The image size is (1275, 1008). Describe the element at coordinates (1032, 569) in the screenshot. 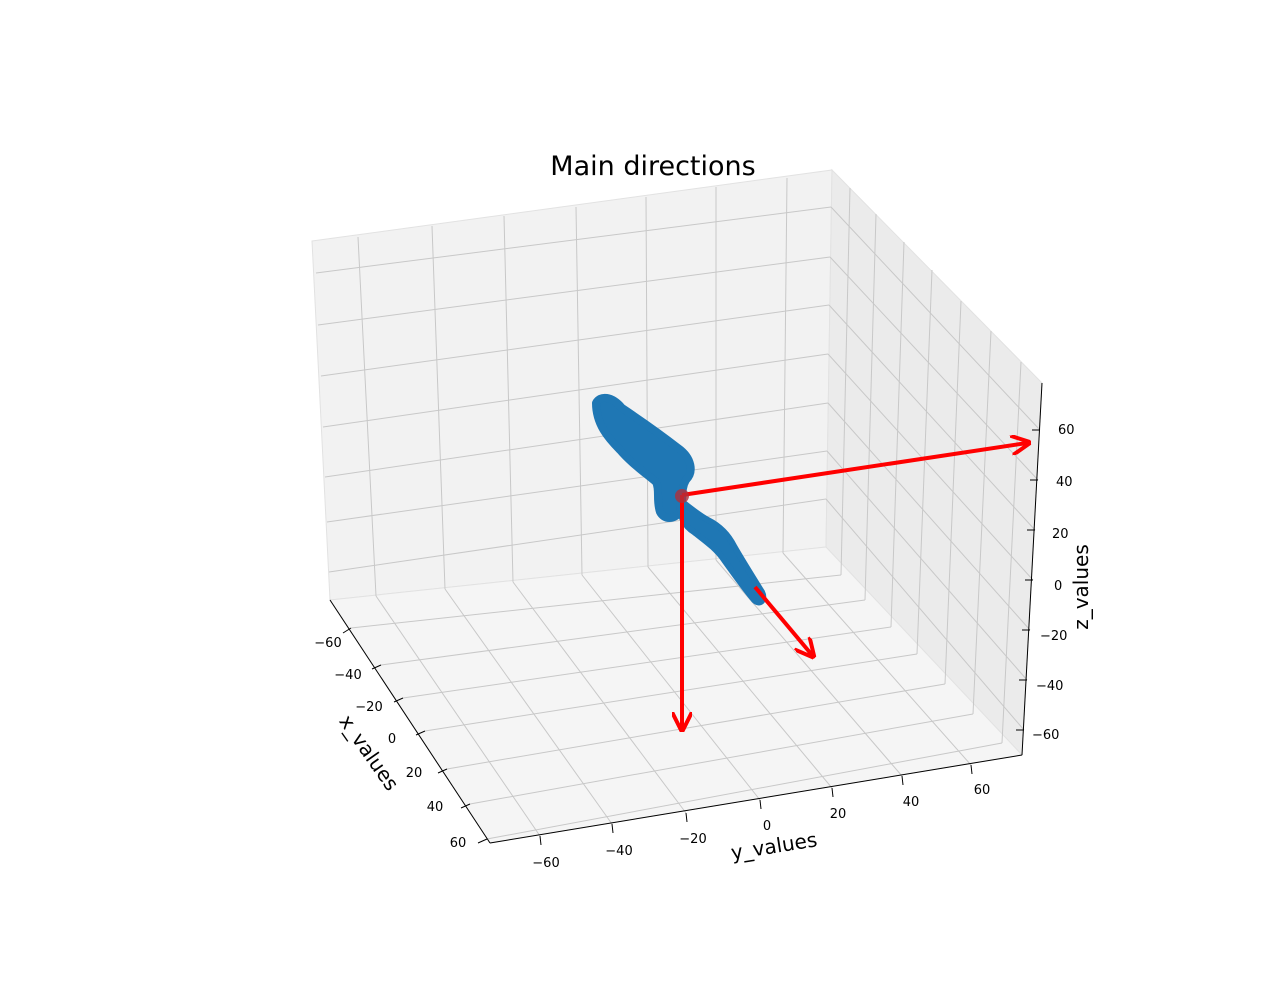

I see `z-axis-line` at that location.